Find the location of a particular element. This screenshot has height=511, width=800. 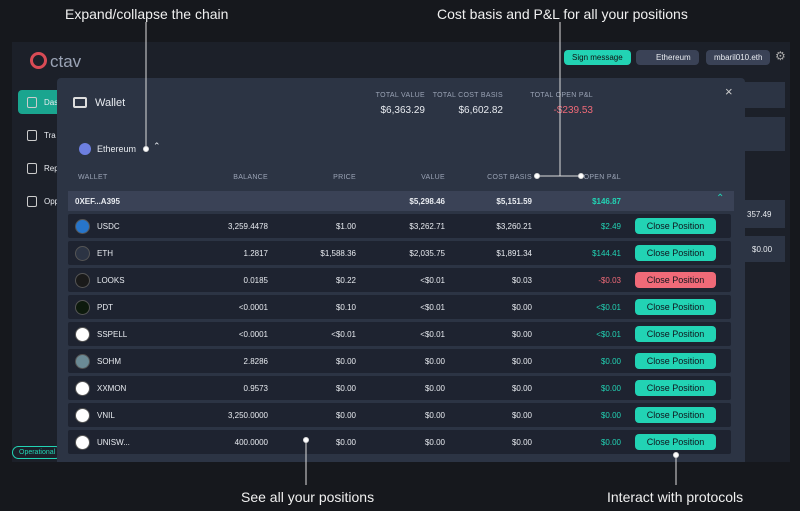

column-header: OPEN P&L is located at coordinates (602, 177).